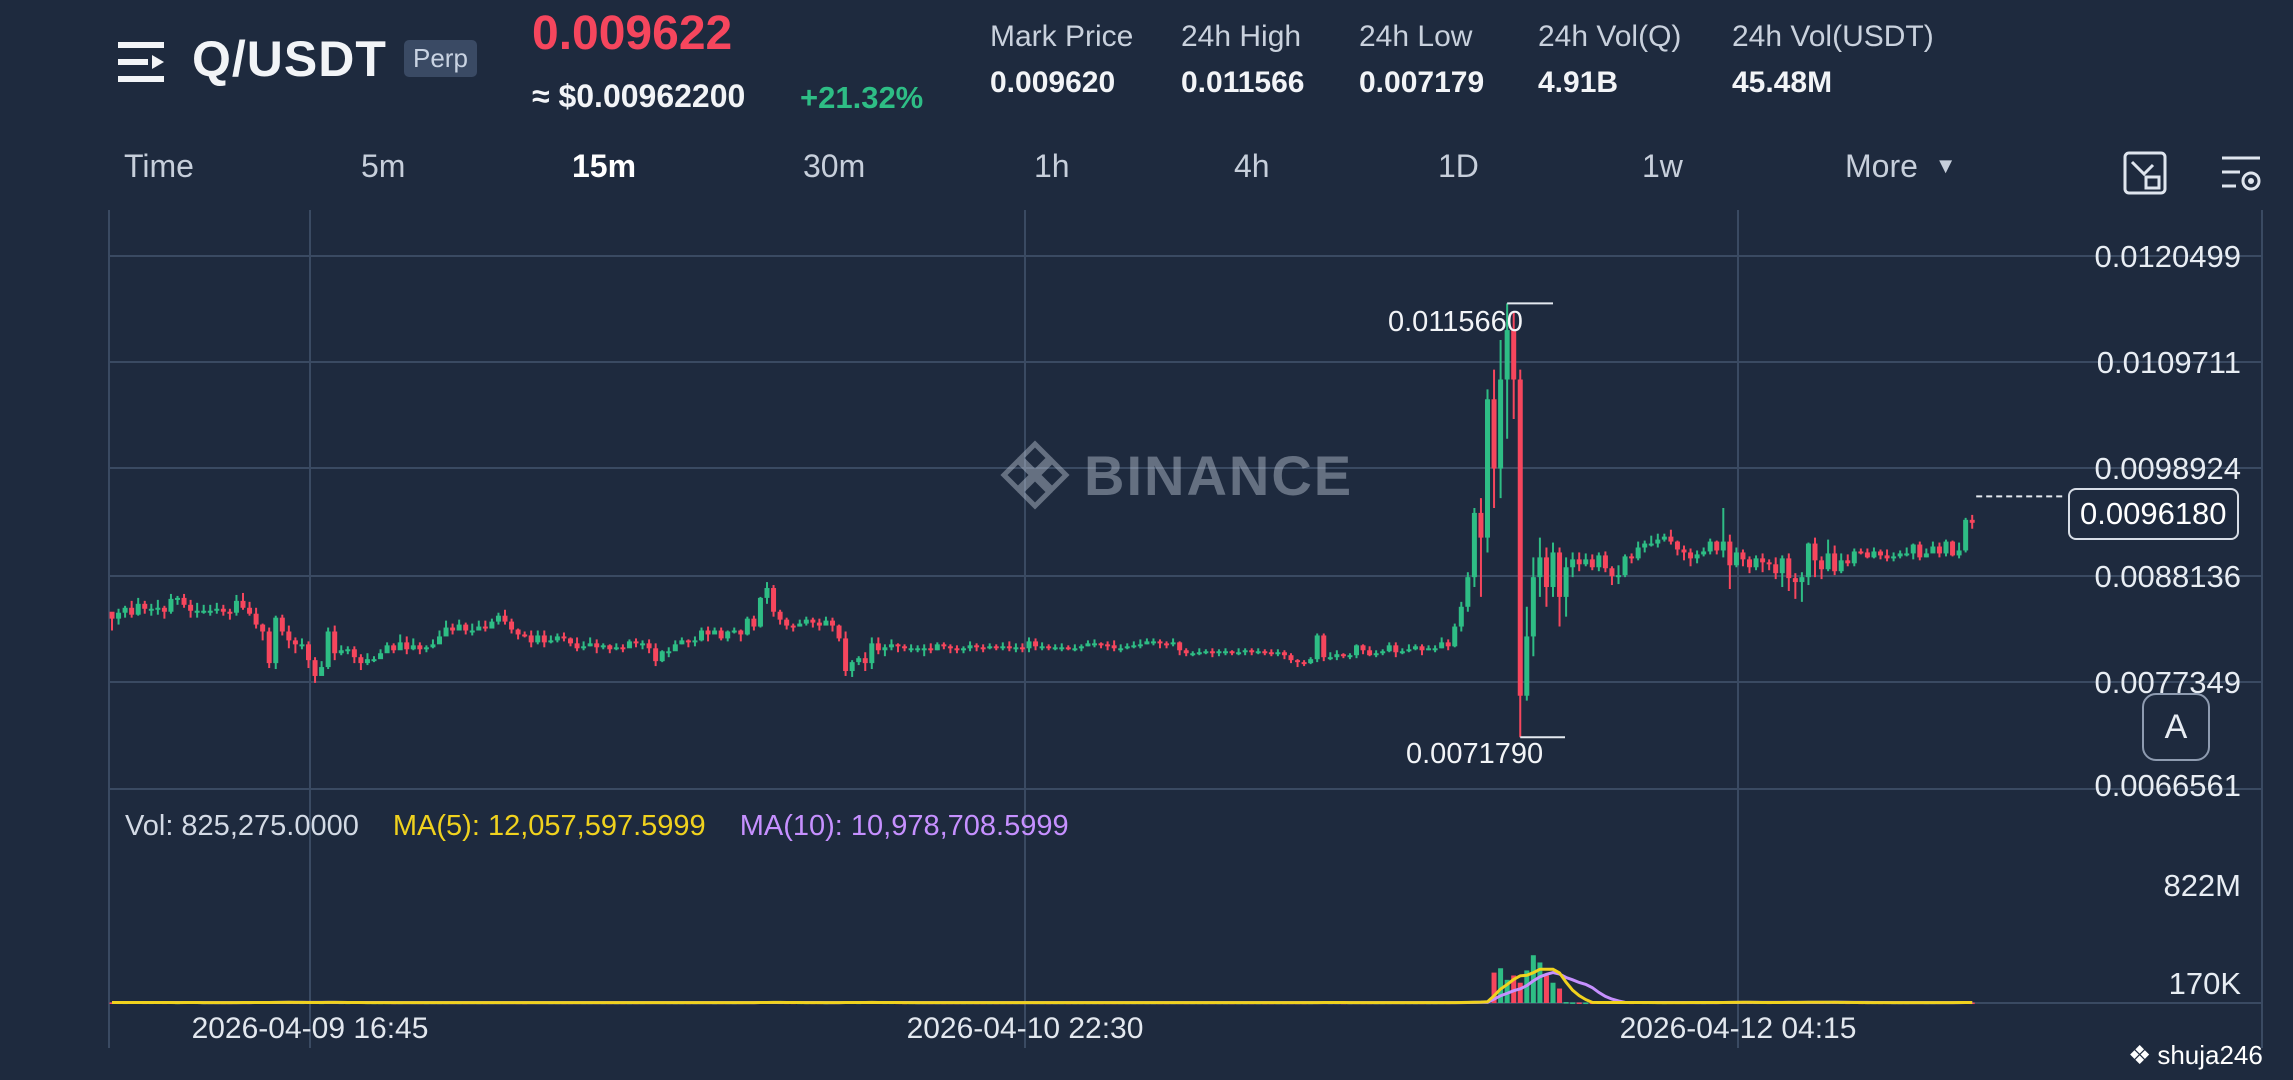  What do you see at coordinates (639, 96) in the screenshot?
I see `usd-price: ≈ $0.00962200` at bounding box center [639, 96].